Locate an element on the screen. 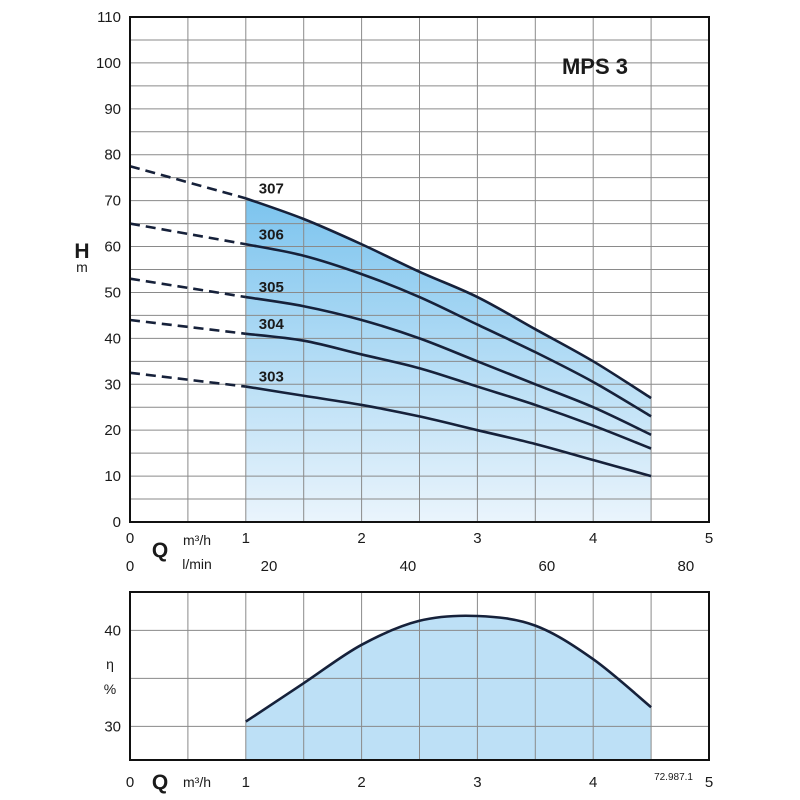 The width and height of the screenshot is (800, 800). x-tick-label-lmin: 80 is located at coordinates (685, 566).